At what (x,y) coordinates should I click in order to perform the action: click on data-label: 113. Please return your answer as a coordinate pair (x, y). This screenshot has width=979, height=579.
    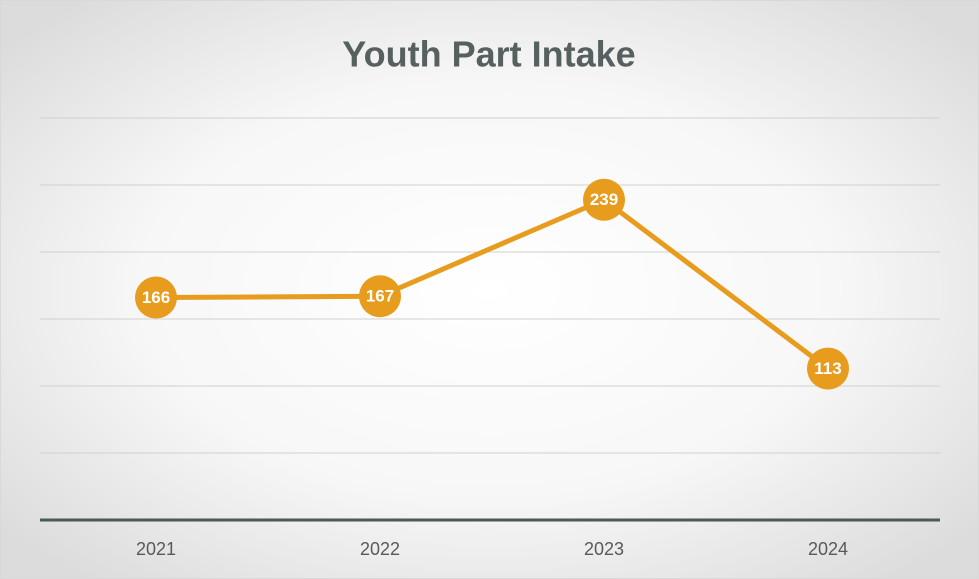
    Looking at the image, I should click on (827, 368).